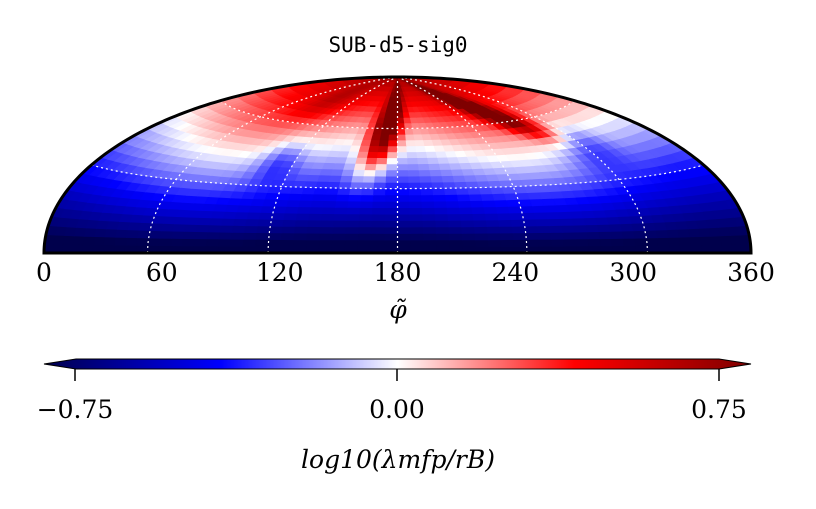 The width and height of the screenshot is (816, 509). What do you see at coordinates (751, 272) in the screenshot?
I see `x-tick-label: 360` at bounding box center [751, 272].